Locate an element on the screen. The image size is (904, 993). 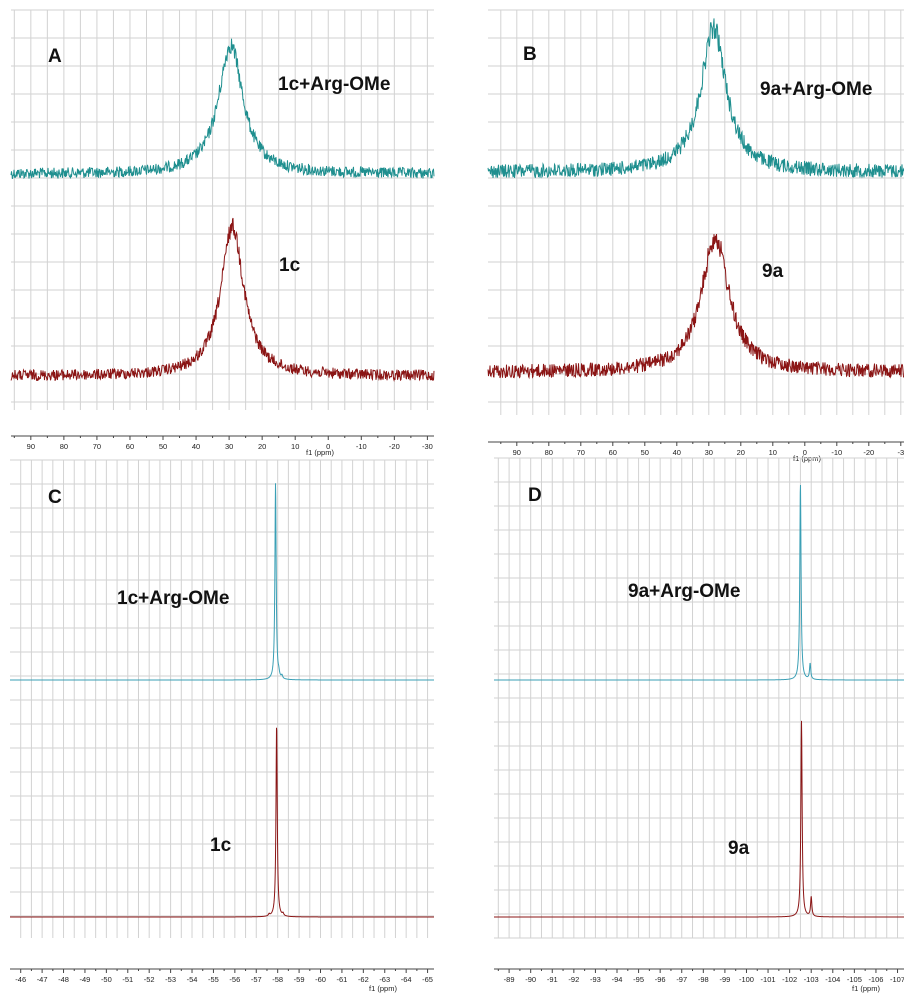
panel-b-upper-label: 9a+Arg-OMe is located at coordinates (816, 89).